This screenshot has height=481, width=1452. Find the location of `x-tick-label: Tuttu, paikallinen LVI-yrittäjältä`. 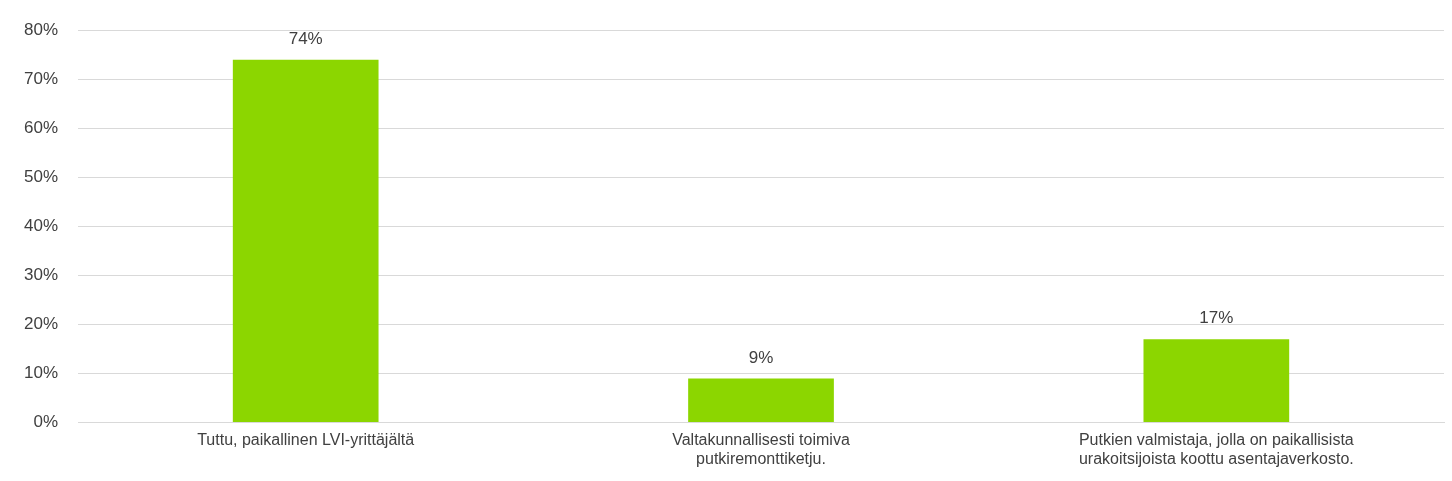

x-tick-label: Tuttu, paikallinen LVI-yrittäjältä is located at coordinates (306, 439).